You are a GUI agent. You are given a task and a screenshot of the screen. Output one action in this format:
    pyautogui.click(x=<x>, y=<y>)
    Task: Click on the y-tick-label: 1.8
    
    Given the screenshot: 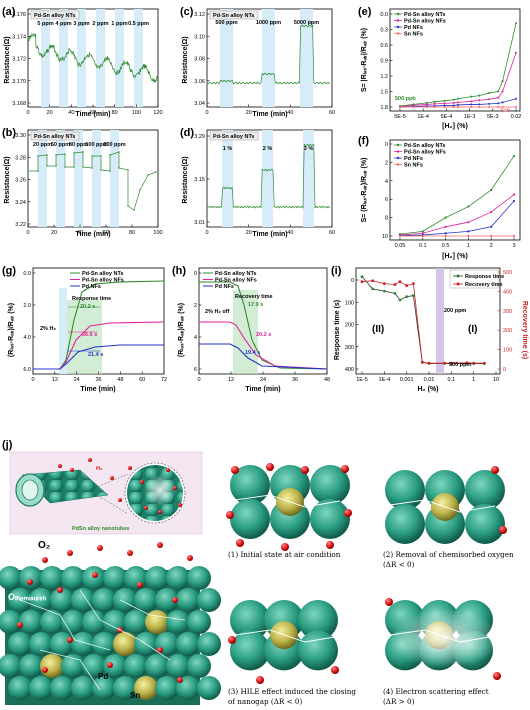 What is the action you would take?
    pyautogui.click(x=384, y=108)
    